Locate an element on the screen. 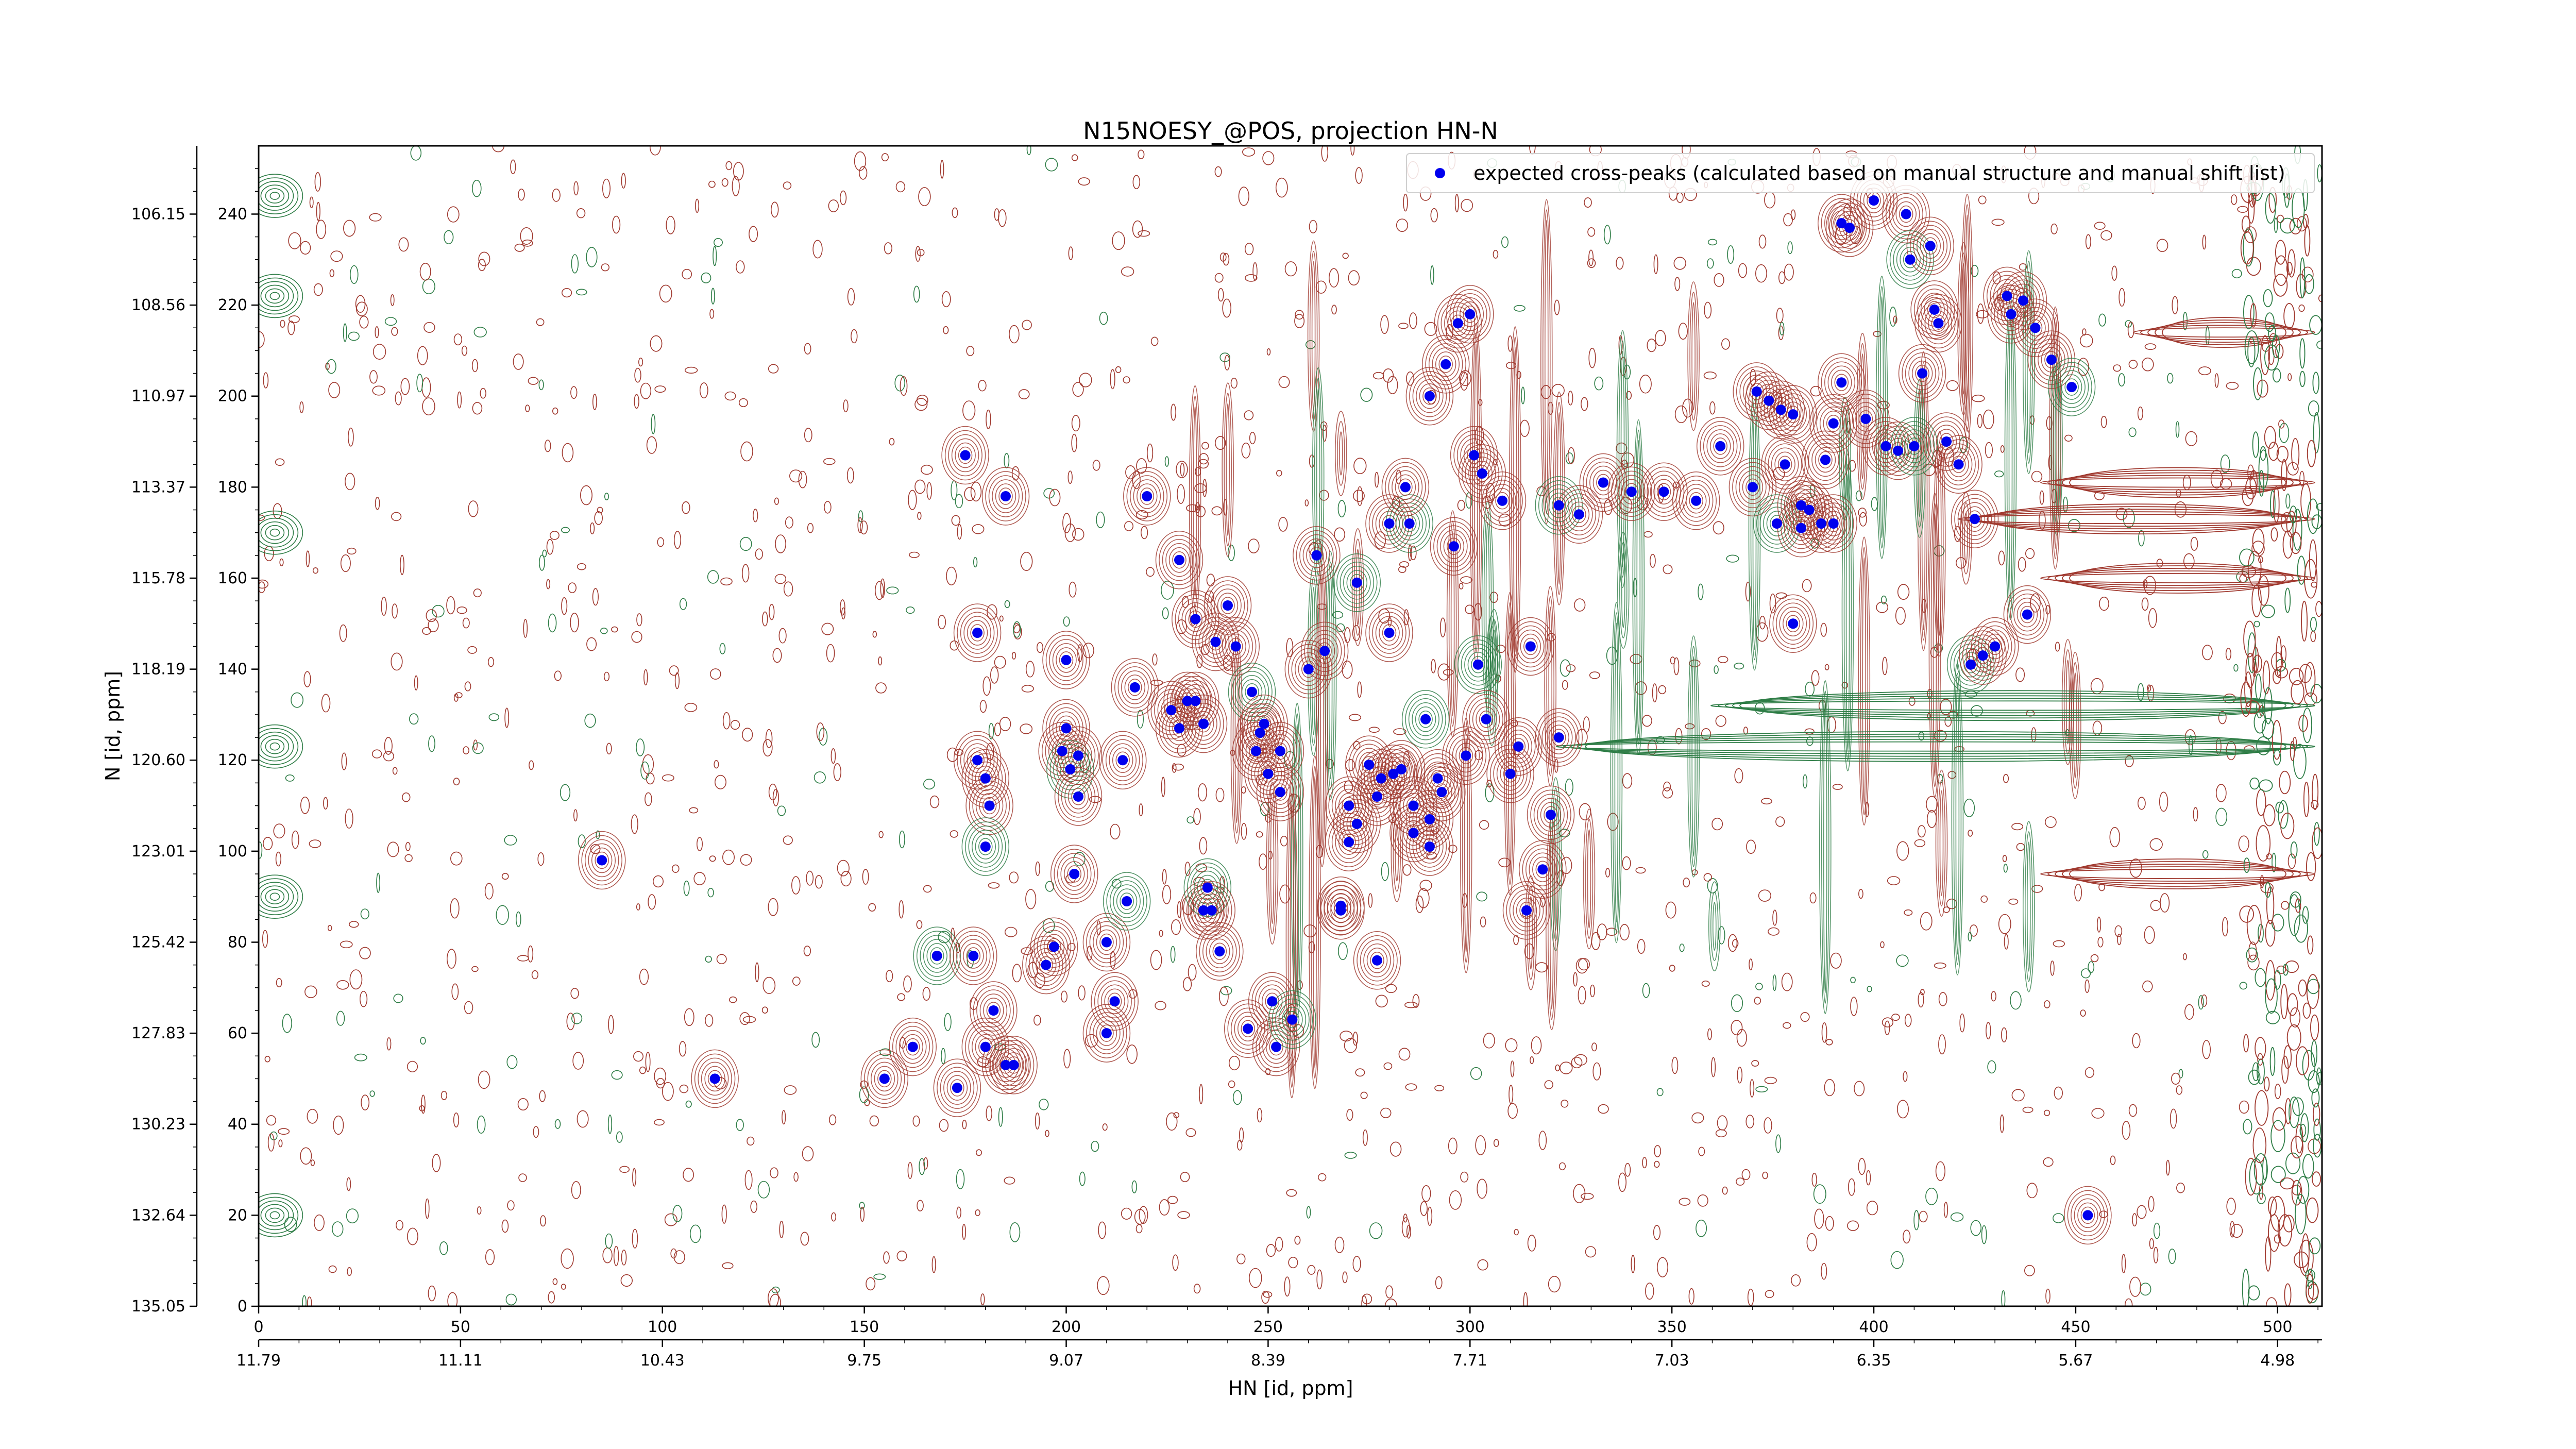 This screenshot has height=1449, width=2576. ppm-y-tick-label: 106.15 is located at coordinates (158, 214).